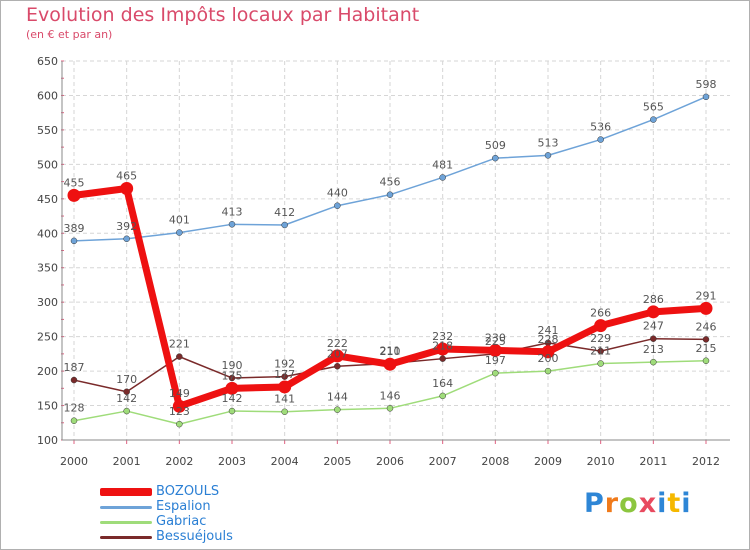  I want to click on chart-title: Evolution des Impôts locaux par Habitant, so click(223, 15).